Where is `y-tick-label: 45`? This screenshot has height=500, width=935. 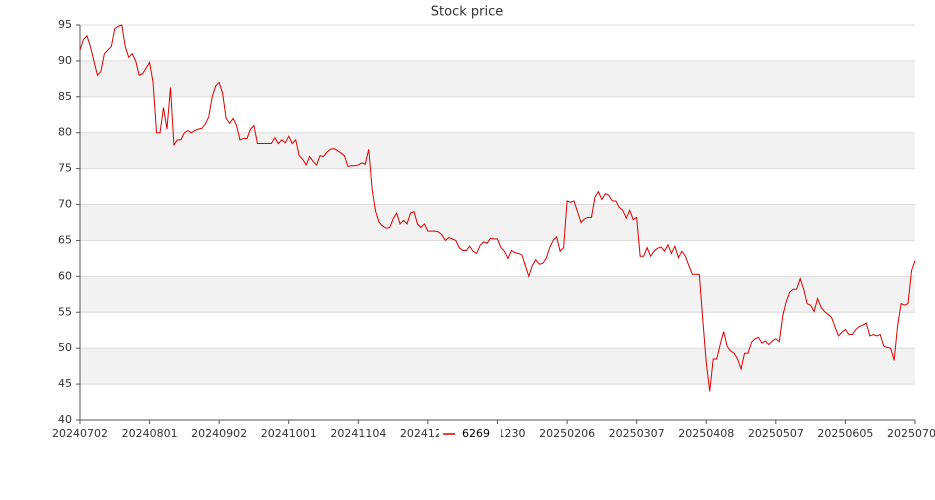 y-tick-label: 45 is located at coordinates (65, 383).